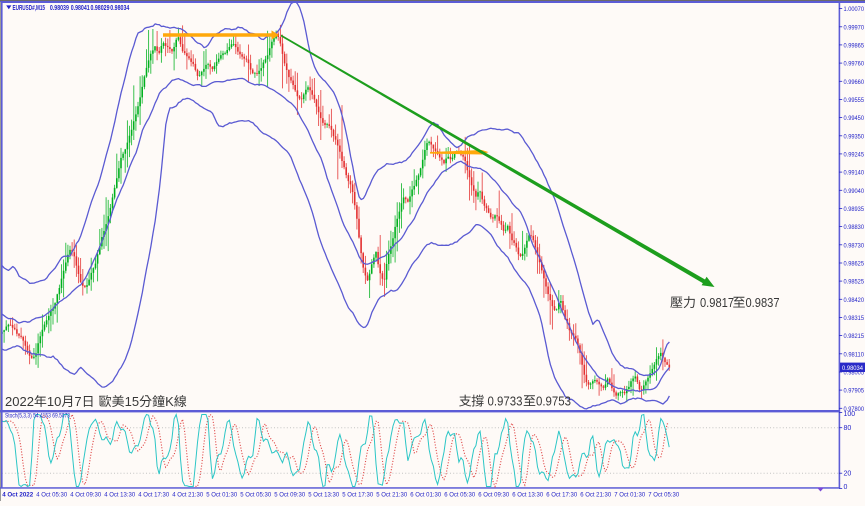 The width and height of the screenshot is (865, 506). Describe the element at coordinates (153, 495) in the screenshot. I see `svg-text: 4 Oct 17:30` at that location.